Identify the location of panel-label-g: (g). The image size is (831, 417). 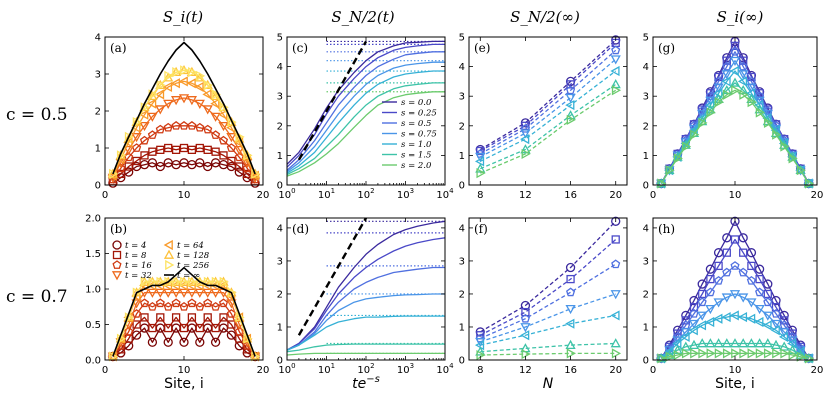
(666, 48).